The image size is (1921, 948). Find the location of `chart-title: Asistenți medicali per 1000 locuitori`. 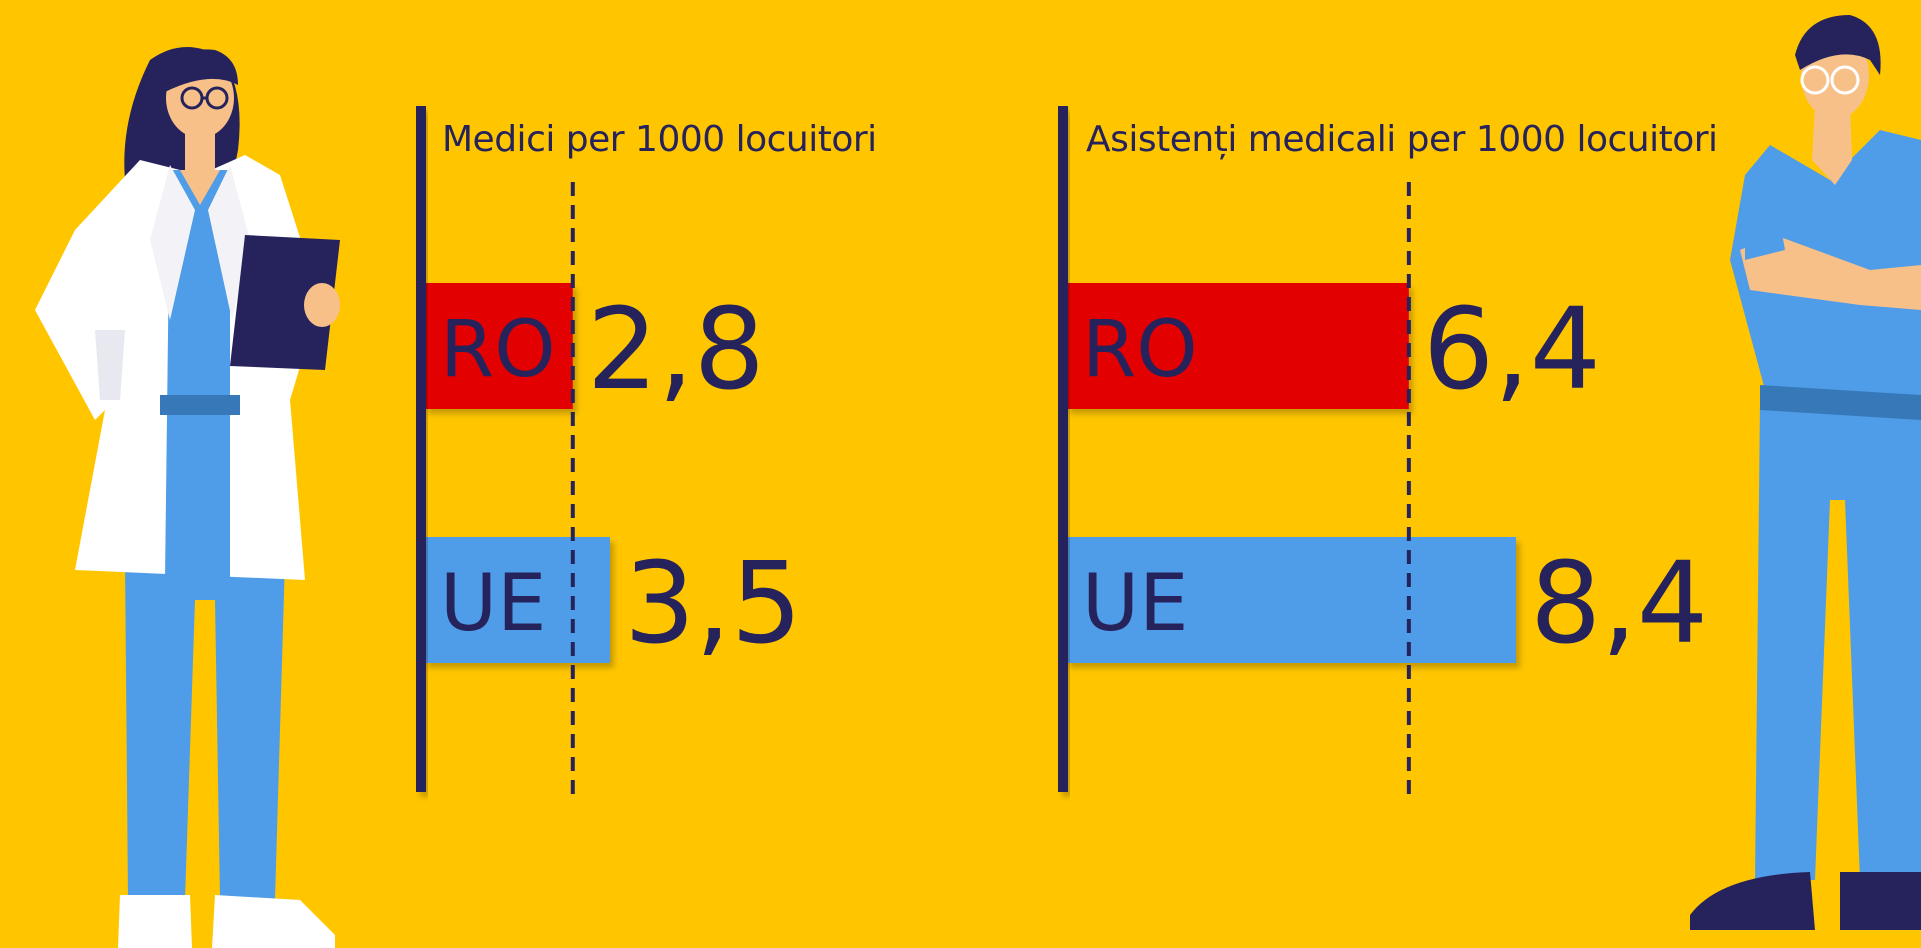

chart-title: Asistenți medicali per 1000 locuitori is located at coordinates (1402, 139).